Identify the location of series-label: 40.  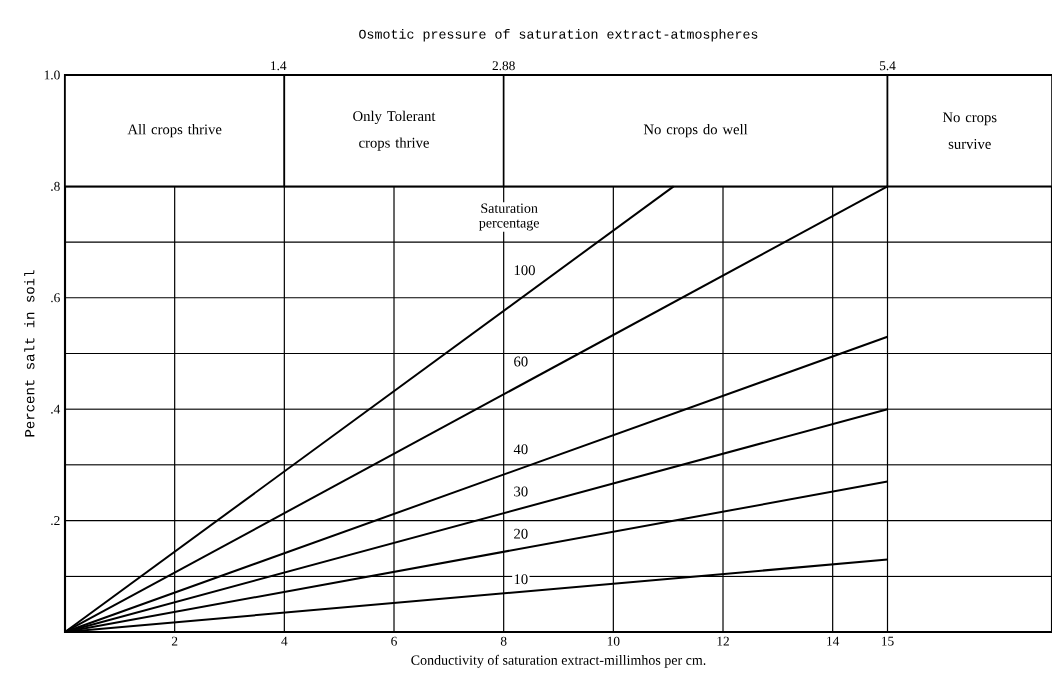
(520, 449).